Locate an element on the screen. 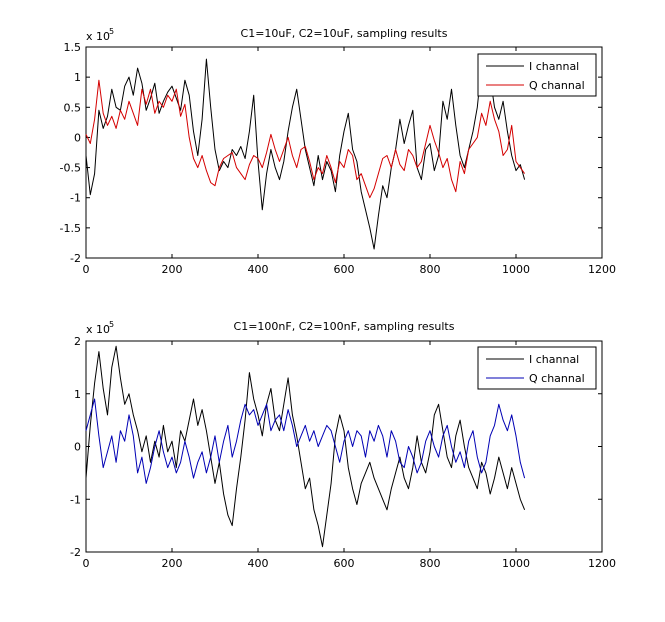  y-tick-label: 1.5 is located at coordinates (73, 47).